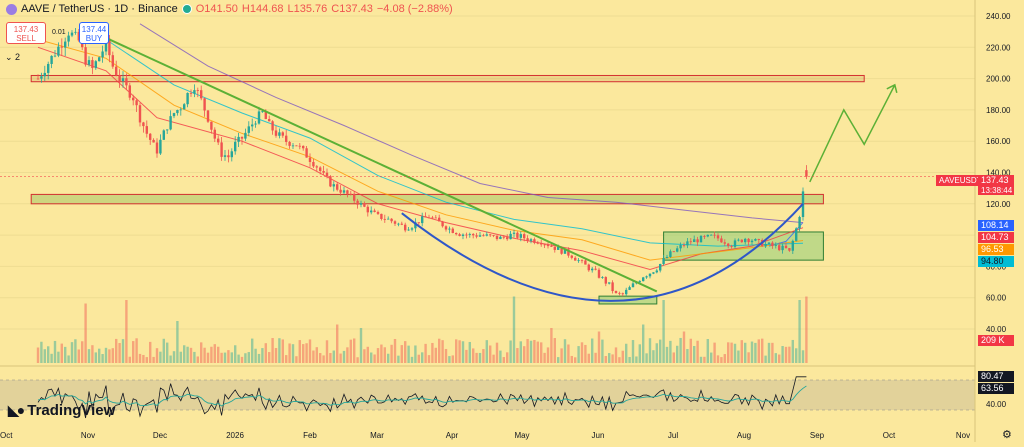  Describe the element at coordinates (99, 9) in the screenshot. I see `symbol-title: AAVE / TetherUS · 1D · Binance` at that location.